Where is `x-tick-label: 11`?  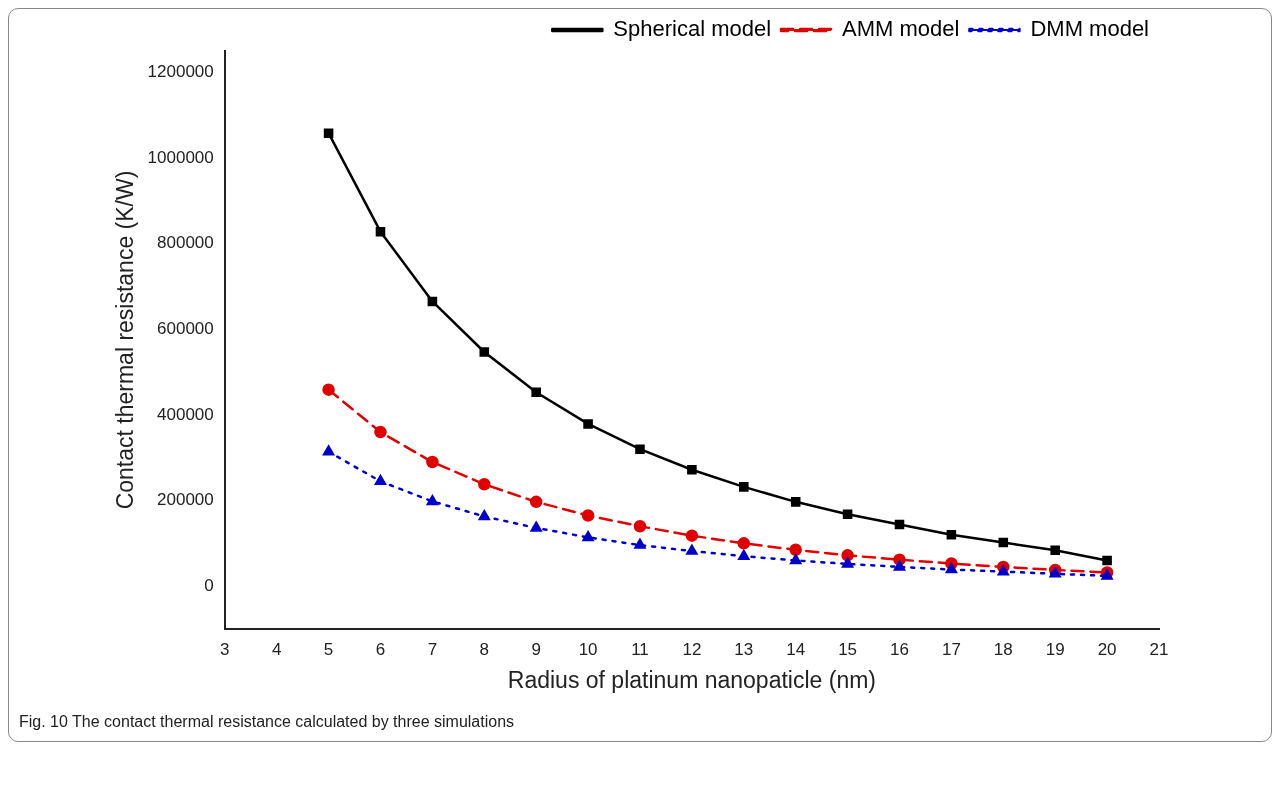
x-tick-label: 11 is located at coordinates (640, 649).